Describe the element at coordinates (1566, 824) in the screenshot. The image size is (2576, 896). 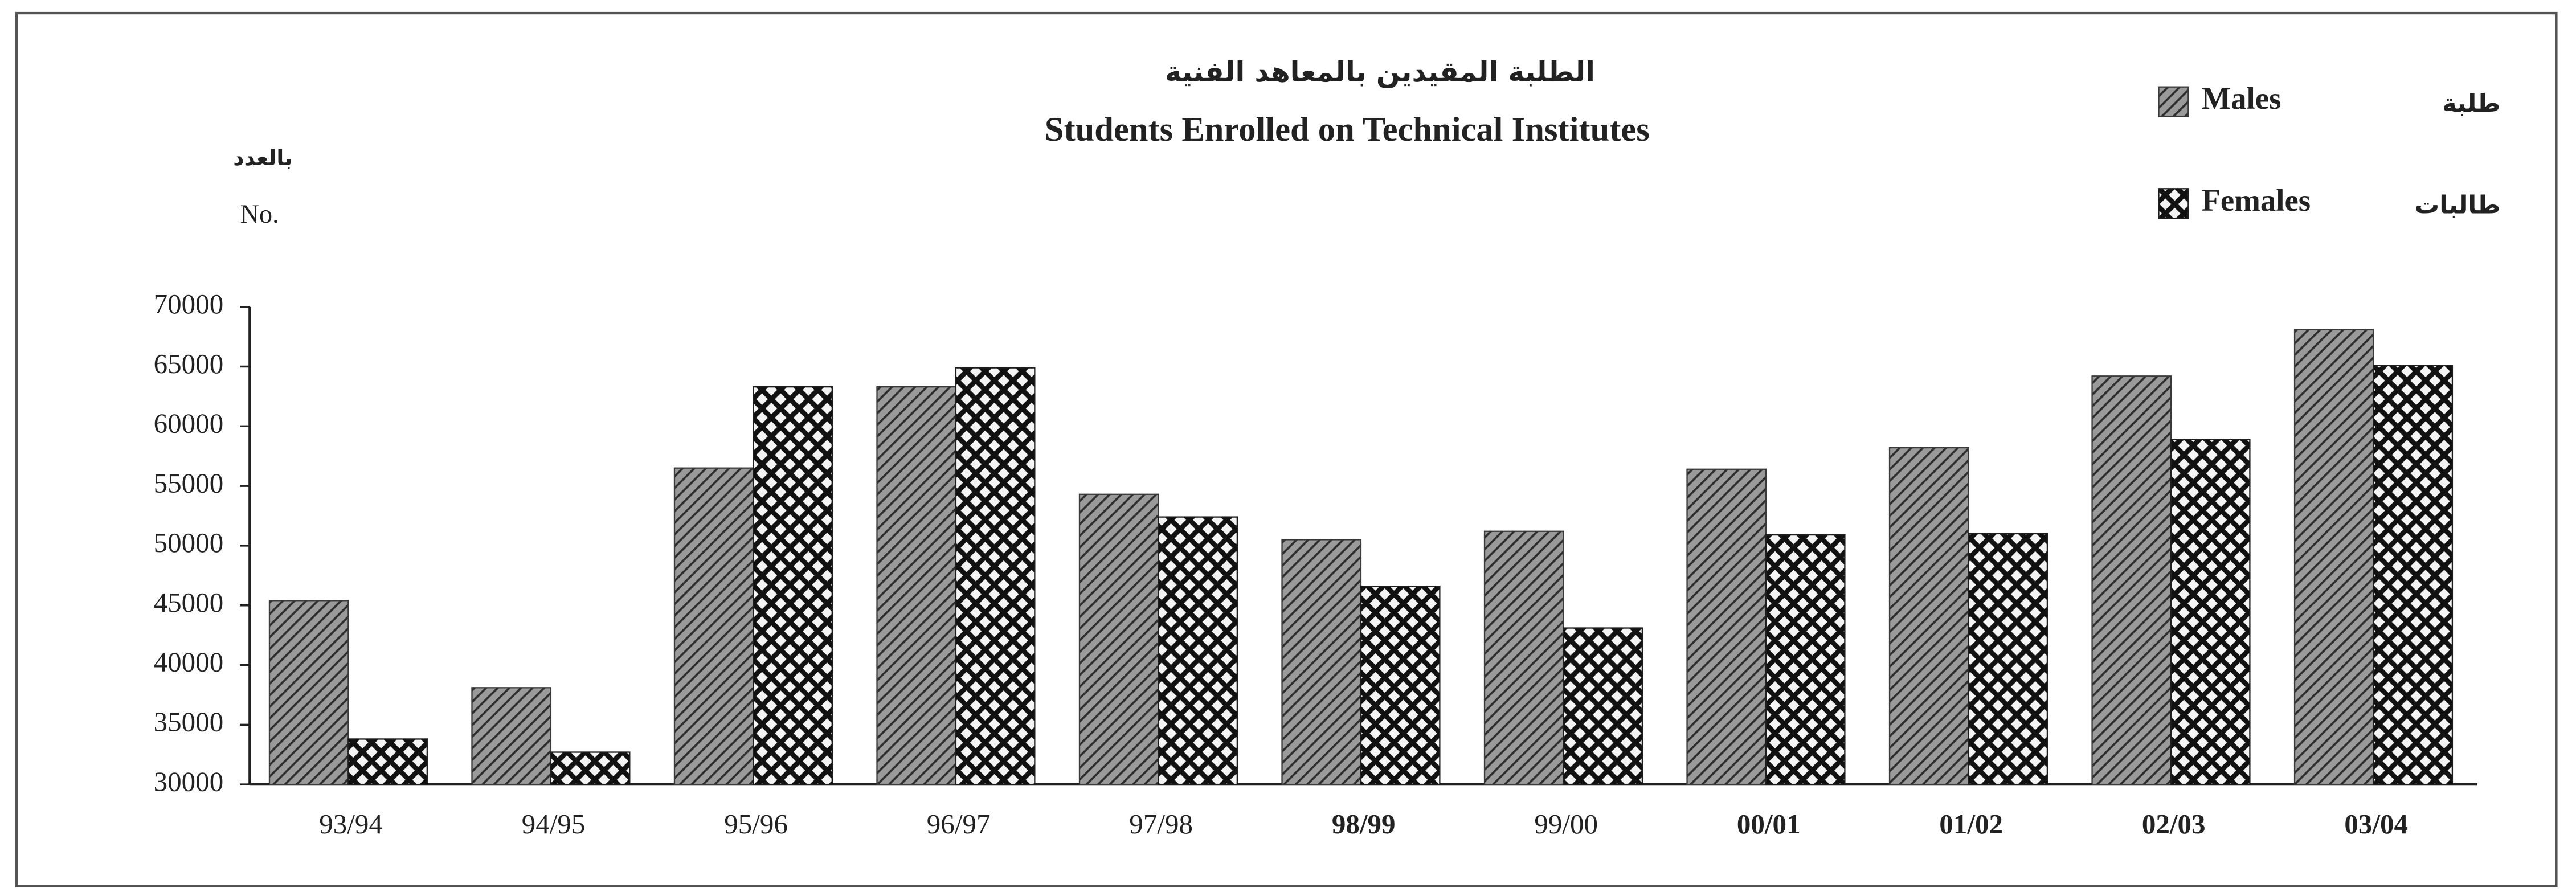
I see `x-tick-label: 99/00` at that location.